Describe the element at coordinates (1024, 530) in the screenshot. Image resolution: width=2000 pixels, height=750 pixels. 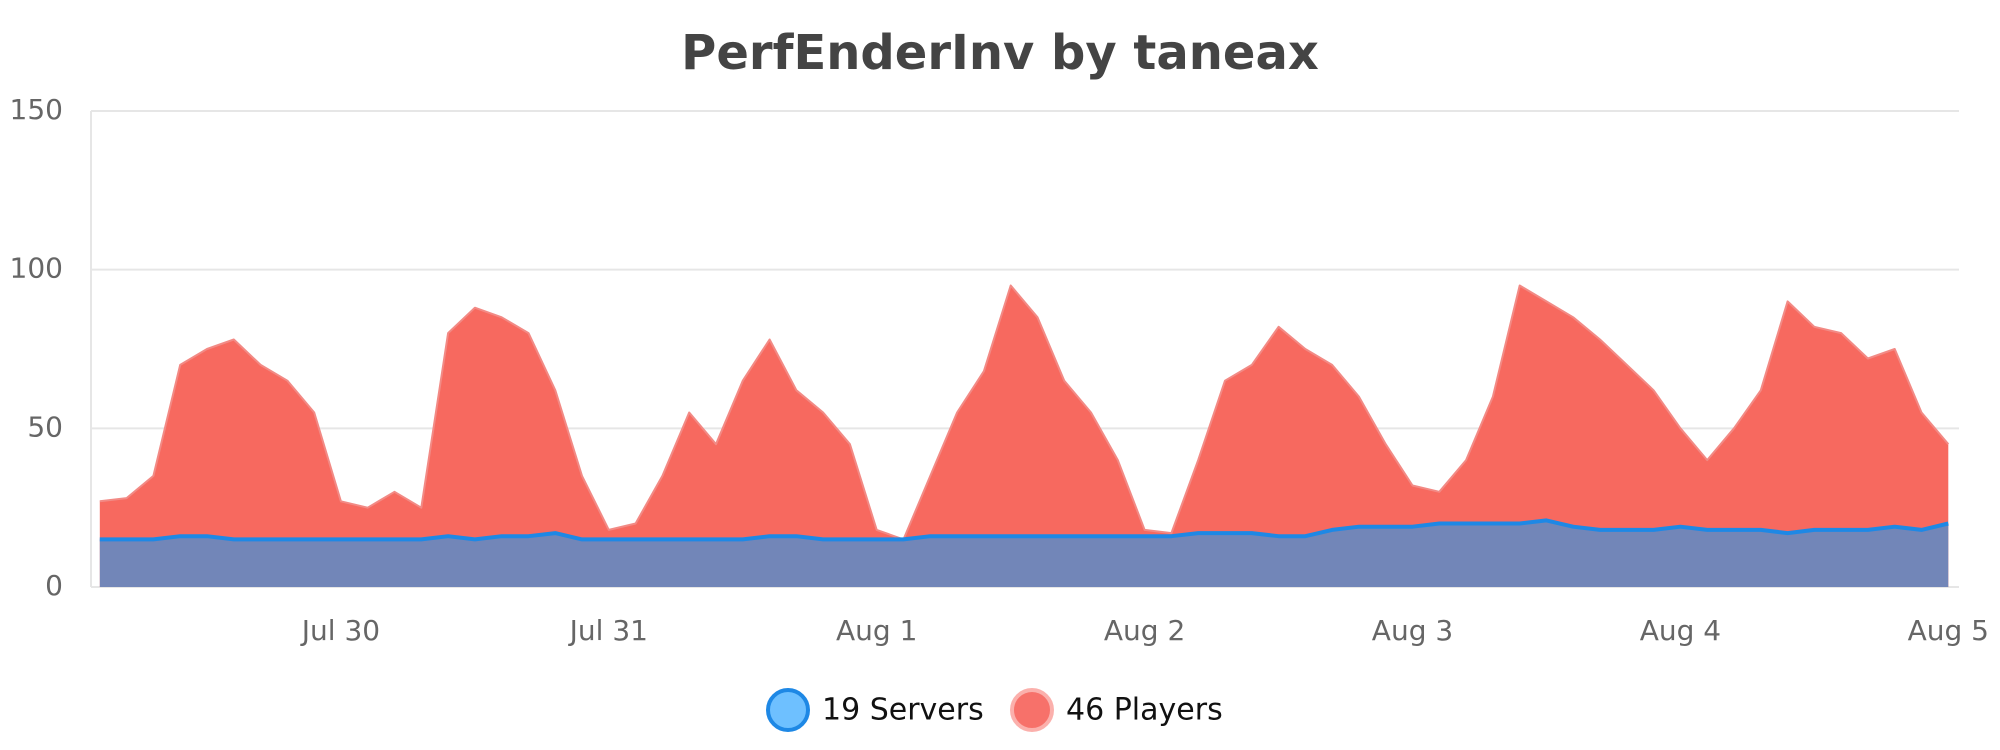
I see `area-line` at that location.